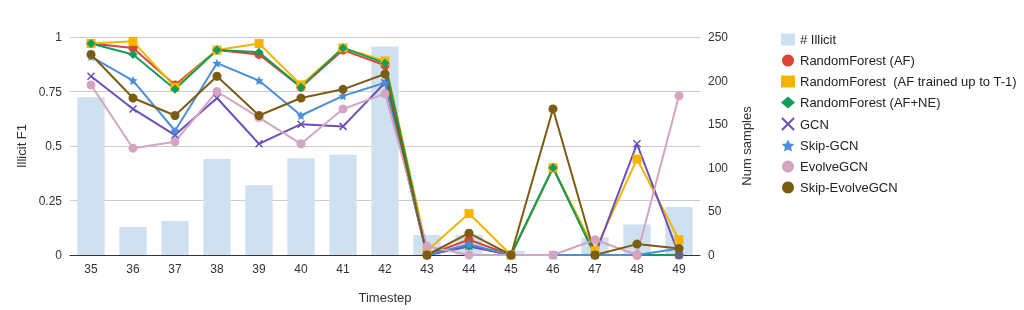 Image resolution: width=1024 pixels, height=310 pixels. I want to click on legend-label: GCN, so click(814, 124).